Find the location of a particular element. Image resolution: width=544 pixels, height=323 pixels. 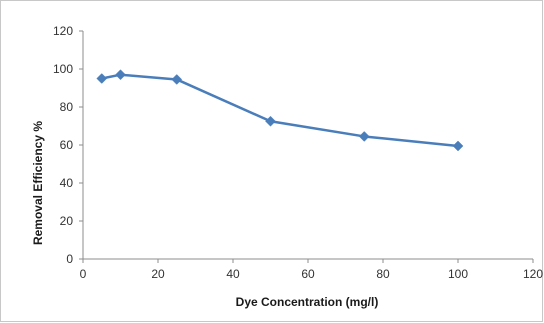

x-tick-label: 60 is located at coordinates (308, 274).